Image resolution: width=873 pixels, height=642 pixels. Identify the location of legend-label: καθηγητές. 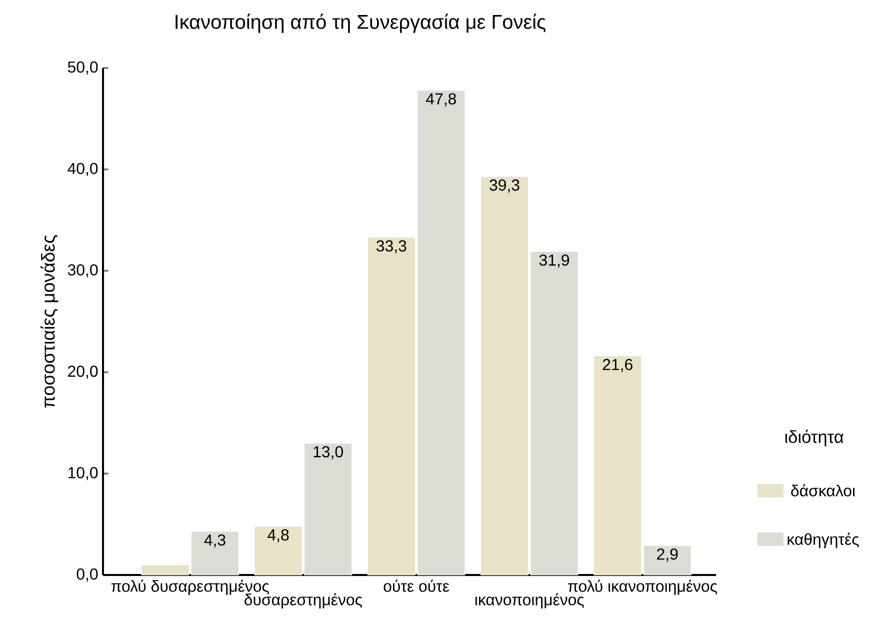
(823, 540).